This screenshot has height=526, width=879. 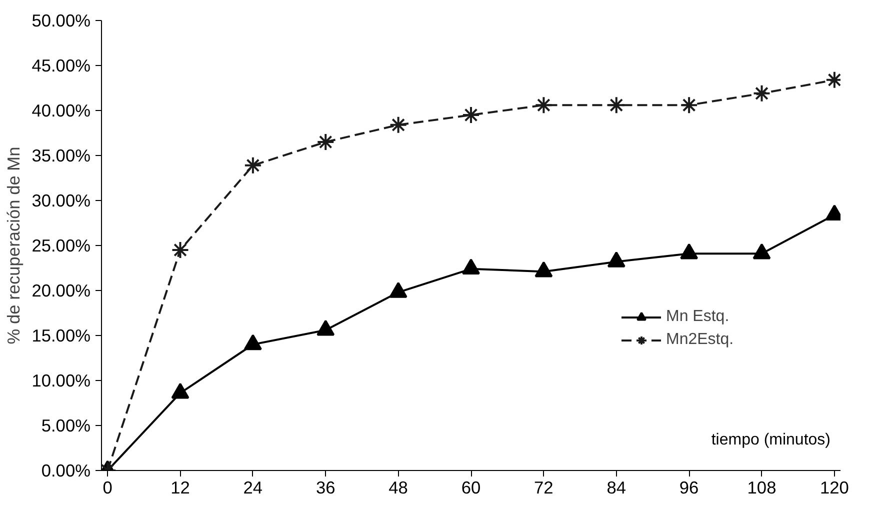 What do you see at coordinates (834, 488) in the screenshot?
I see `x-tick-label: 120` at bounding box center [834, 488].